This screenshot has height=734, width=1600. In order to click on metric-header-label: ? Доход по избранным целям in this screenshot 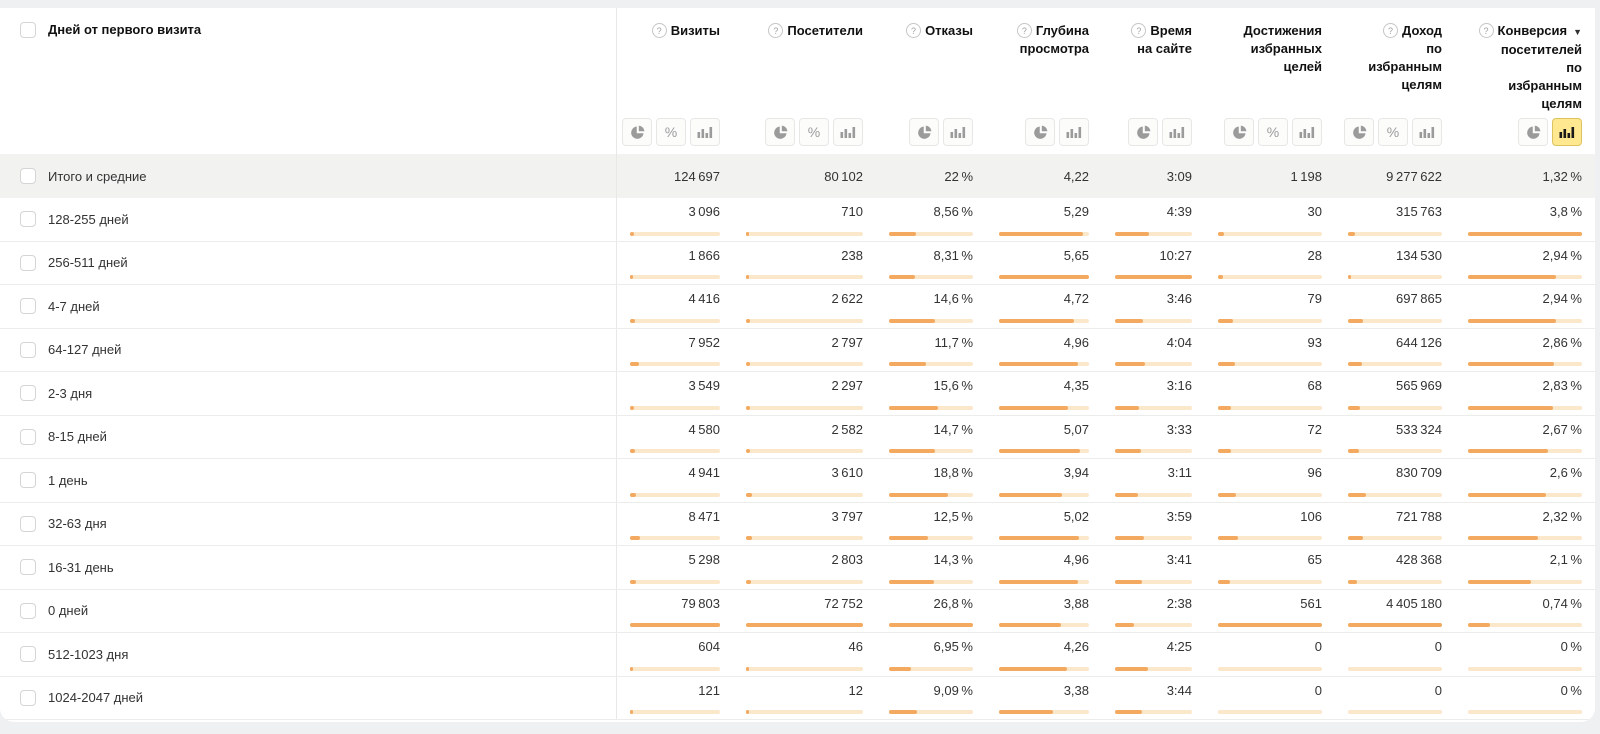, I will do `click(1405, 57)`.